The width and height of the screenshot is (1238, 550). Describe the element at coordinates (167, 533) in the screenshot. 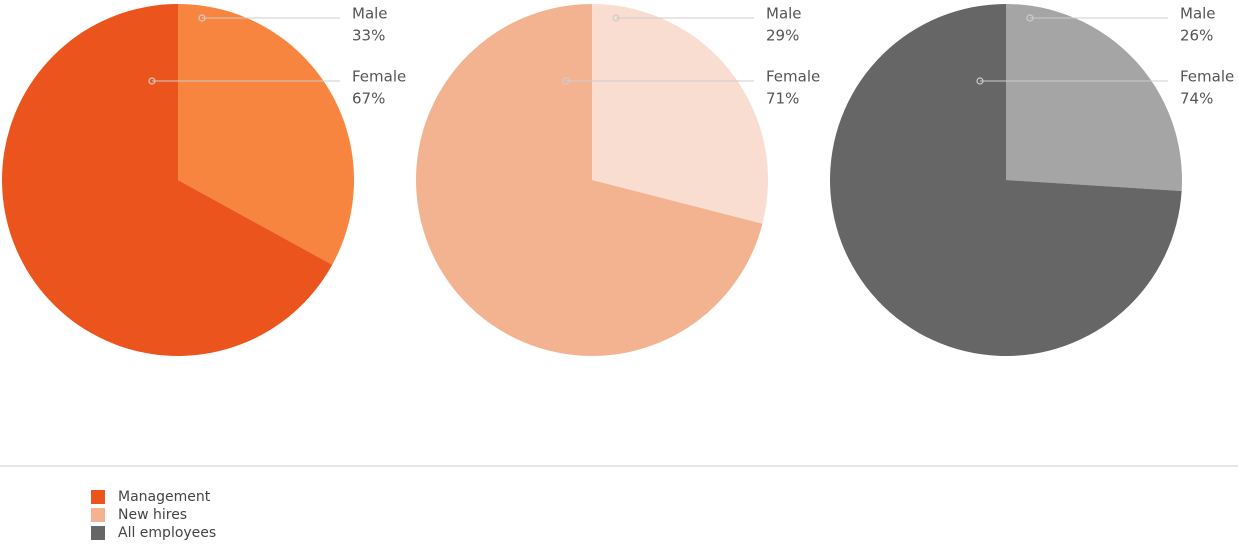

I see `legend-label: All employees` at that location.